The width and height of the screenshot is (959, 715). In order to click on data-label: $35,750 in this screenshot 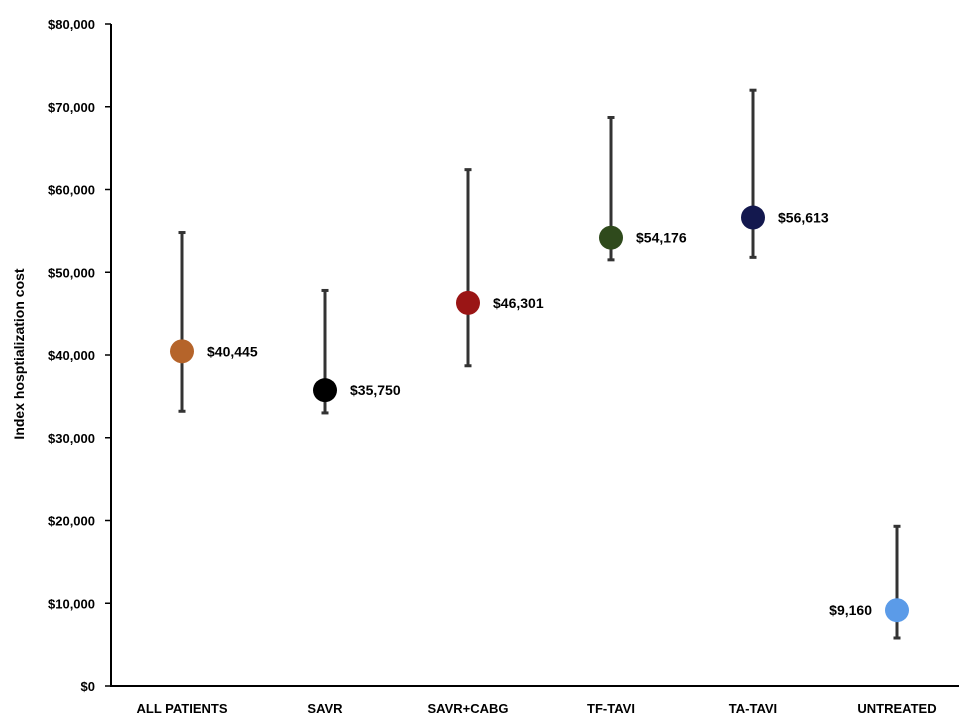, I will do `click(375, 390)`.